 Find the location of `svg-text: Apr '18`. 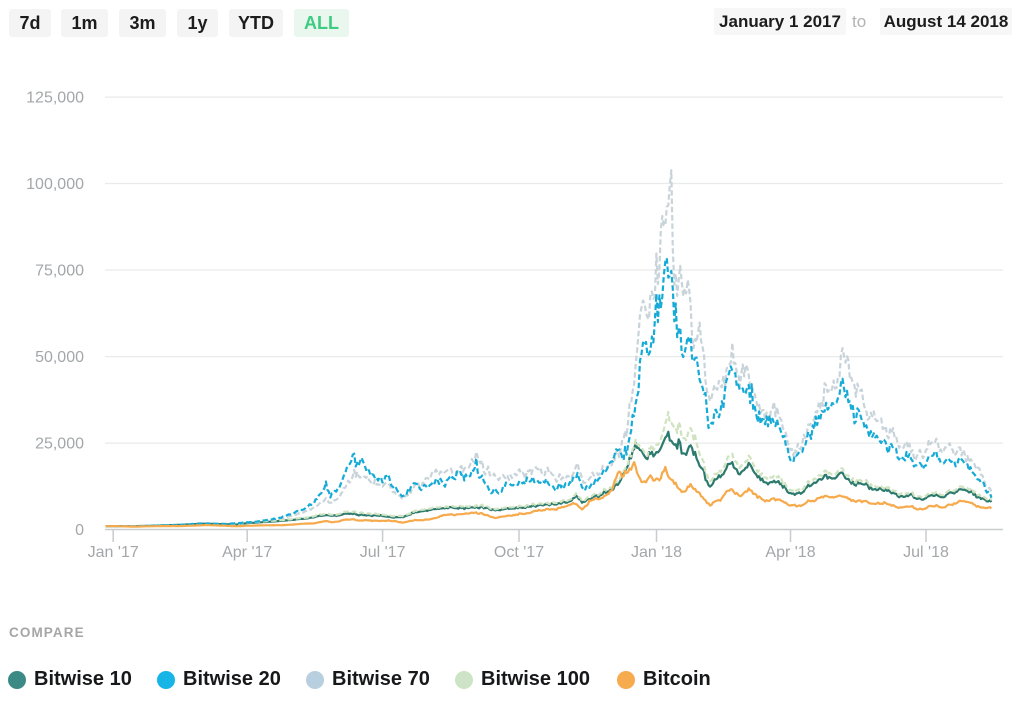

svg-text: Apr '18 is located at coordinates (790, 552).